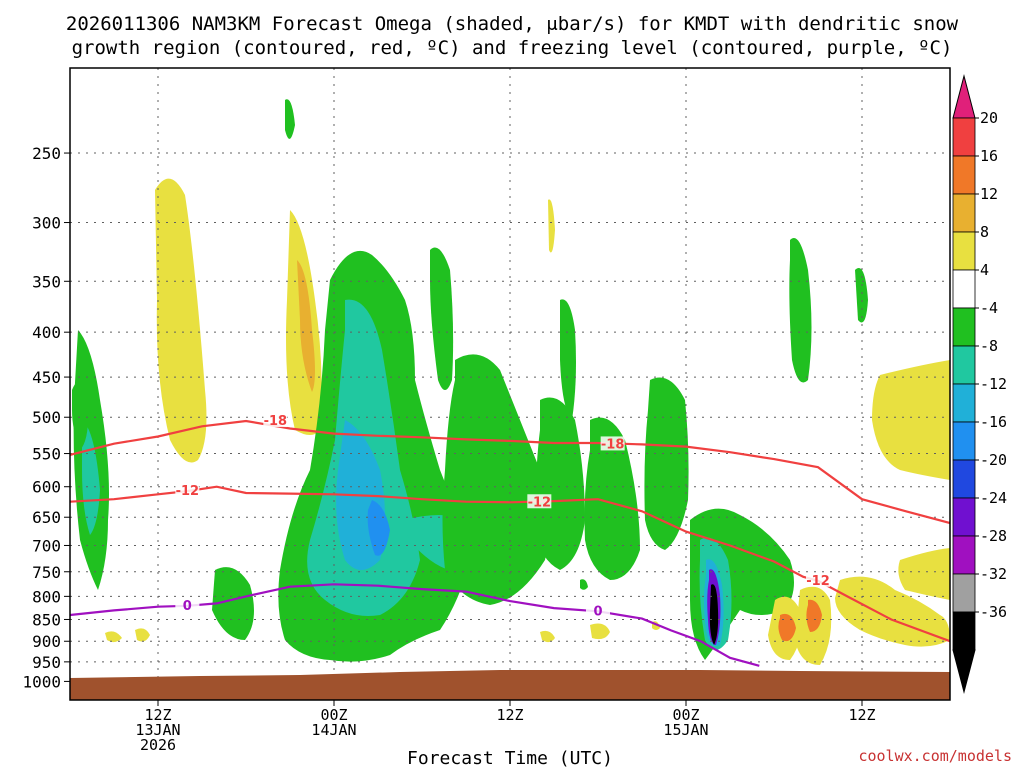 Image resolution: width=1024 pixels, height=768 pixels. I want to click on y-tick-label: 900, so click(46, 641).